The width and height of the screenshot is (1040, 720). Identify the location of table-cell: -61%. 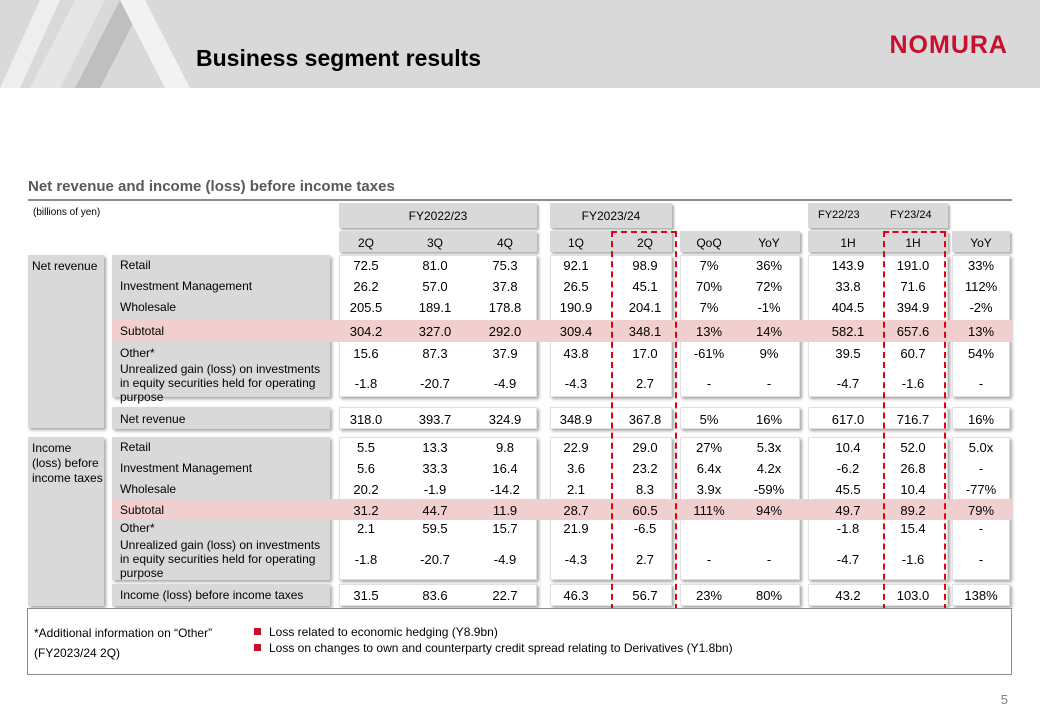
(709, 353).